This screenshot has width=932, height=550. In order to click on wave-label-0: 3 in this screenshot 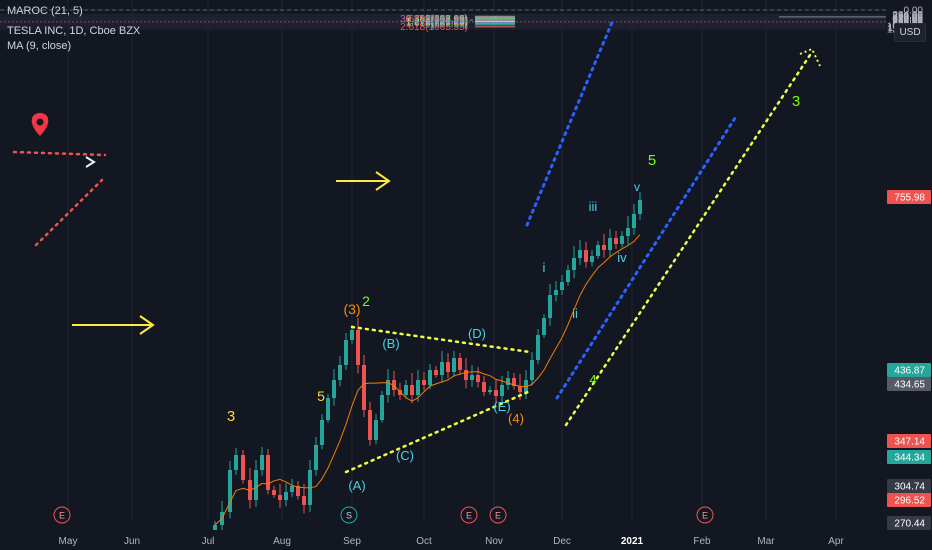, I will do `click(231, 416)`.